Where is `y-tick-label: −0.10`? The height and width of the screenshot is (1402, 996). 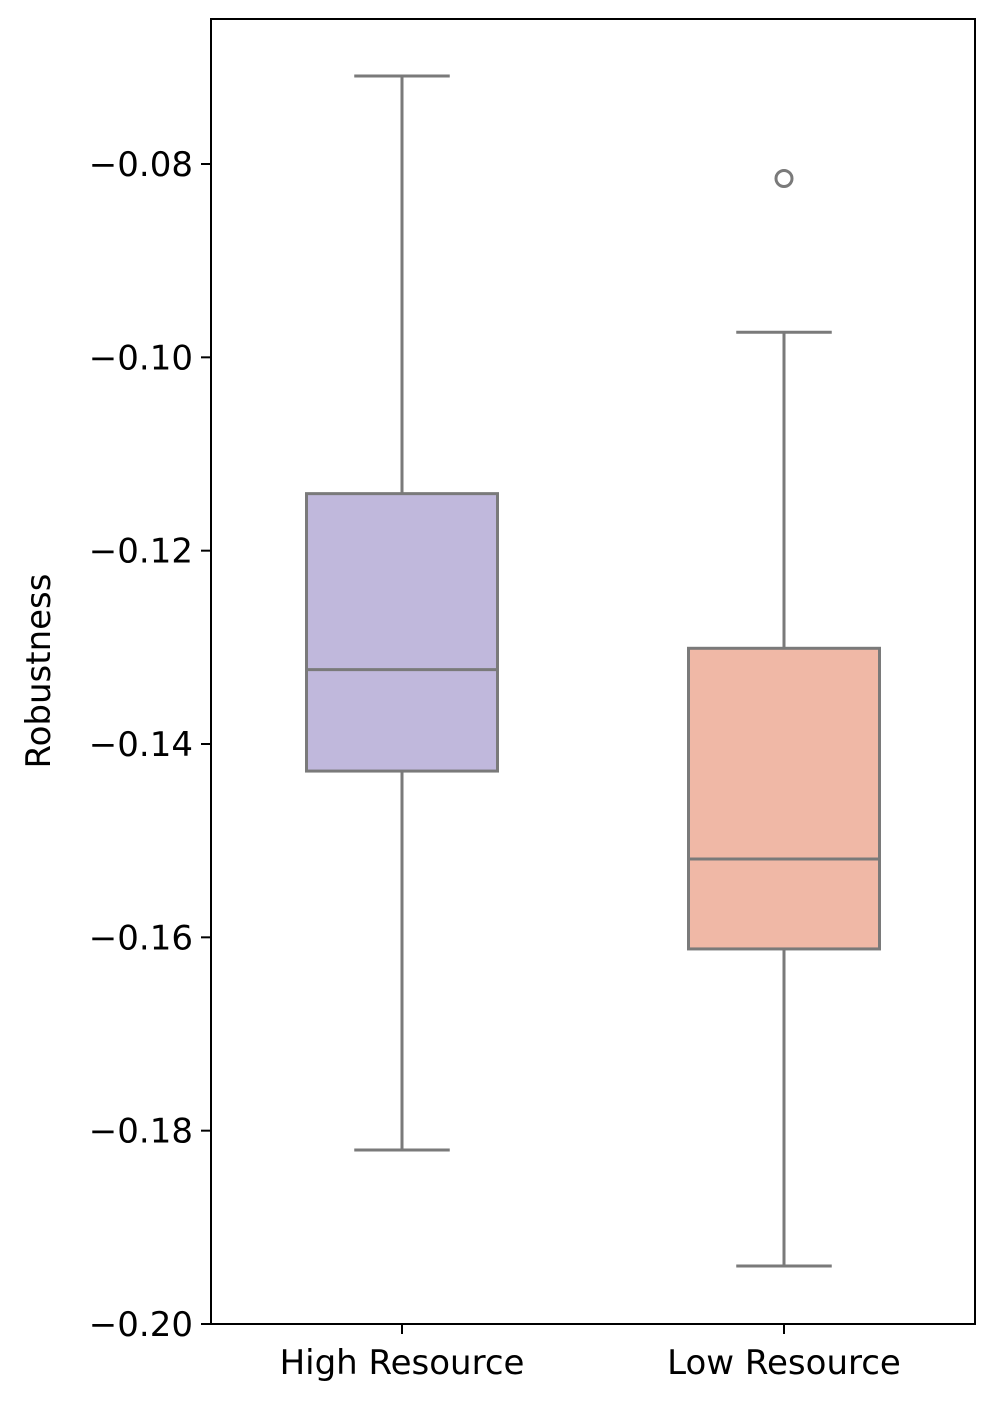
y-tick-label: −0.10 is located at coordinates (141, 358).